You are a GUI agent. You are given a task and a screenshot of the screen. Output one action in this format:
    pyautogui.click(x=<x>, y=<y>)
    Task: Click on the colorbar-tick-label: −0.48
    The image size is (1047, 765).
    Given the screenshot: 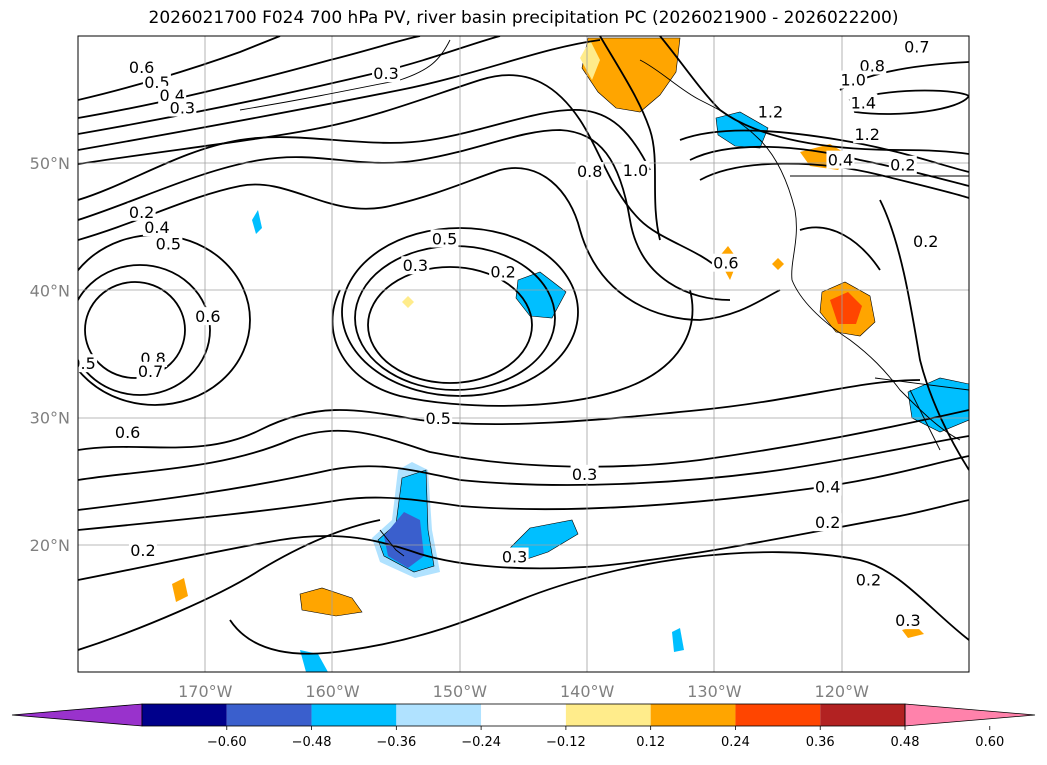 What is the action you would take?
    pyautogui.click(x=312, y=742)
    